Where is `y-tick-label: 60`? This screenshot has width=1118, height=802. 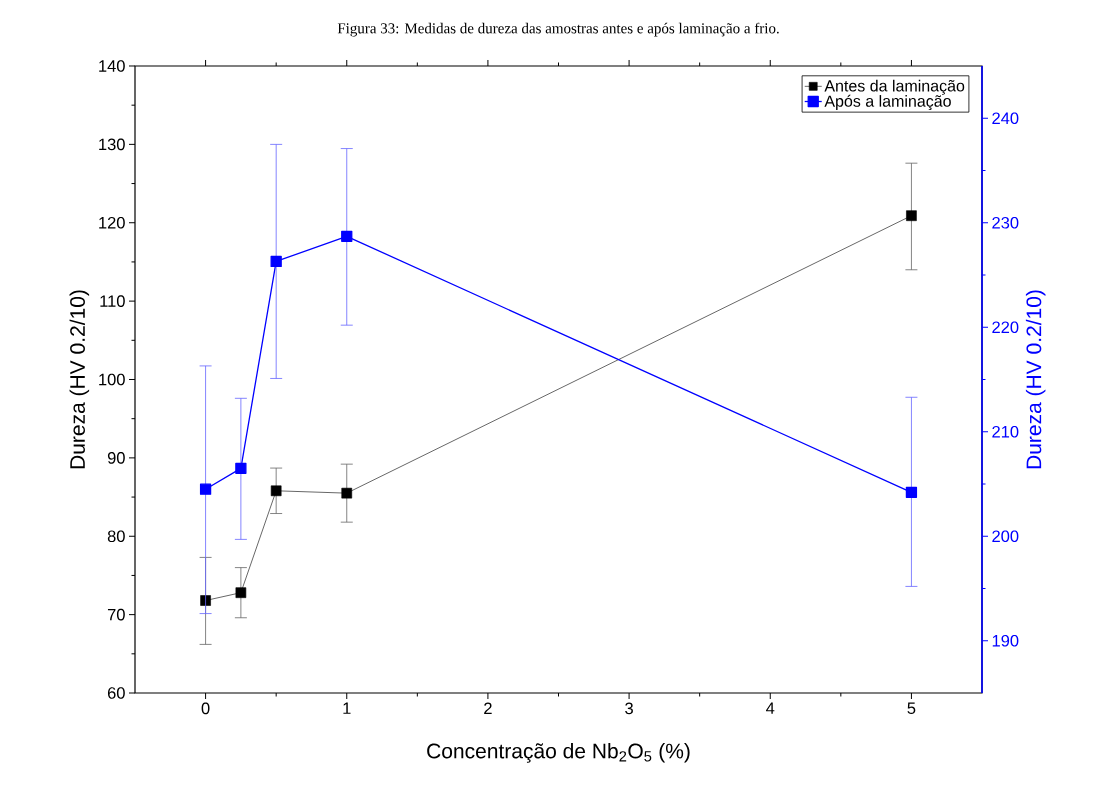 y-tick-label: 60 is located at coordinates (116, 693).